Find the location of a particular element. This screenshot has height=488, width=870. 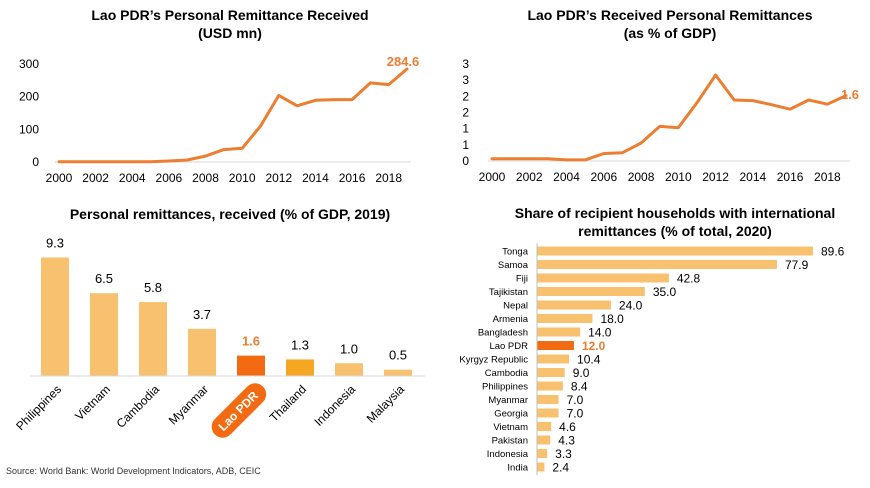

chart3-category-label: Cambodia is located at coordinates (138, 406).